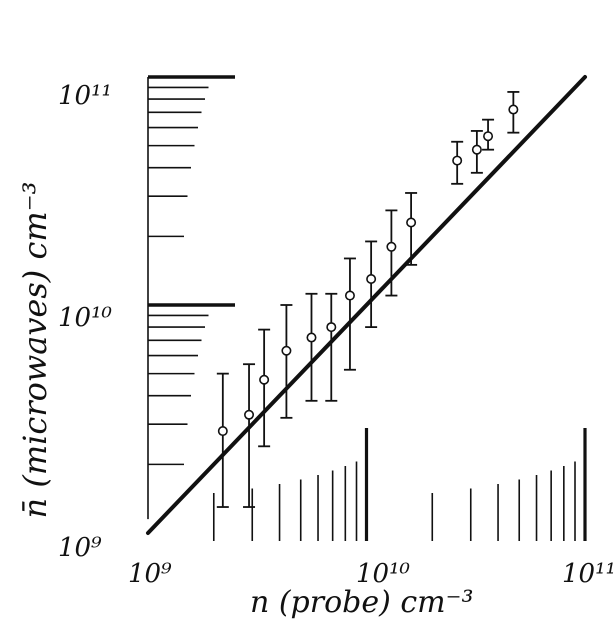 The height and width of the screenshot is (626, 616). Describe the element at coordinates (80, 548) in the screenshot. I see `y-tick-label-1e9: 10⁹` at that location.